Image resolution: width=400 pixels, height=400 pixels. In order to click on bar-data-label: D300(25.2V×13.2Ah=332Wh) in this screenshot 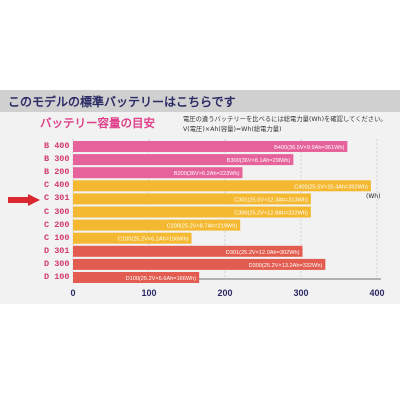, I will do `click(286, 266)`.